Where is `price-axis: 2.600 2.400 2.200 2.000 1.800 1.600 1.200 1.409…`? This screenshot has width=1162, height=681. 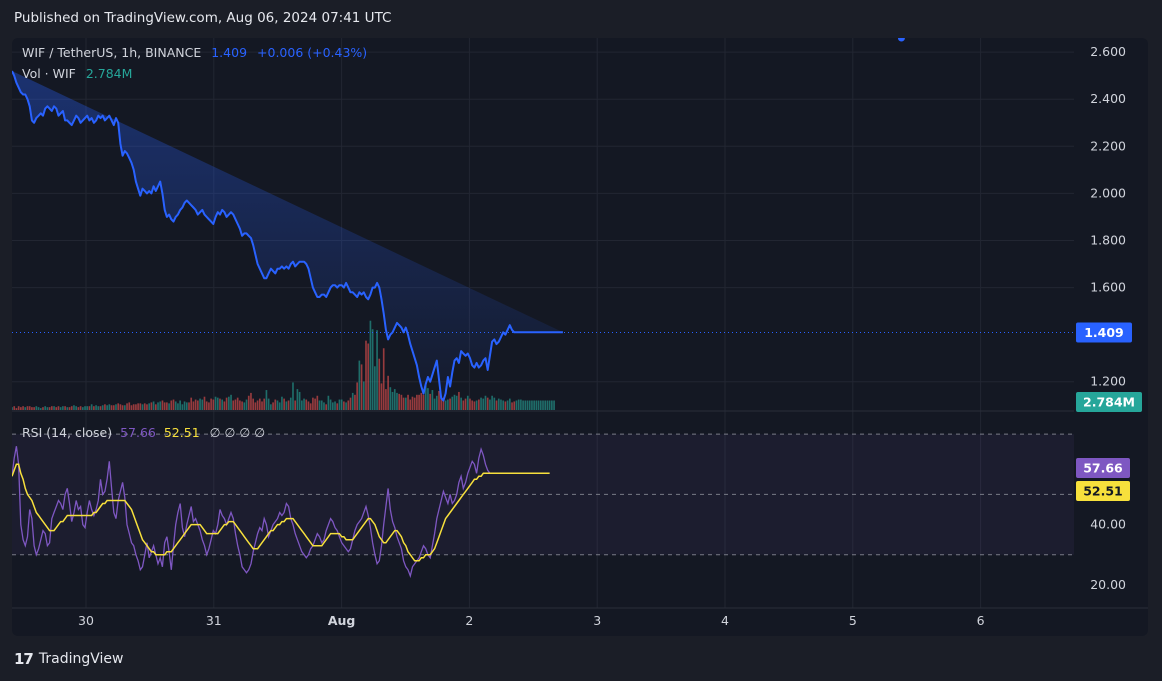 price-axis: 2.600 2.400 2.200 2.000 1.800 1.600 1.200 1.409… is located at coordinates (1109, 318).